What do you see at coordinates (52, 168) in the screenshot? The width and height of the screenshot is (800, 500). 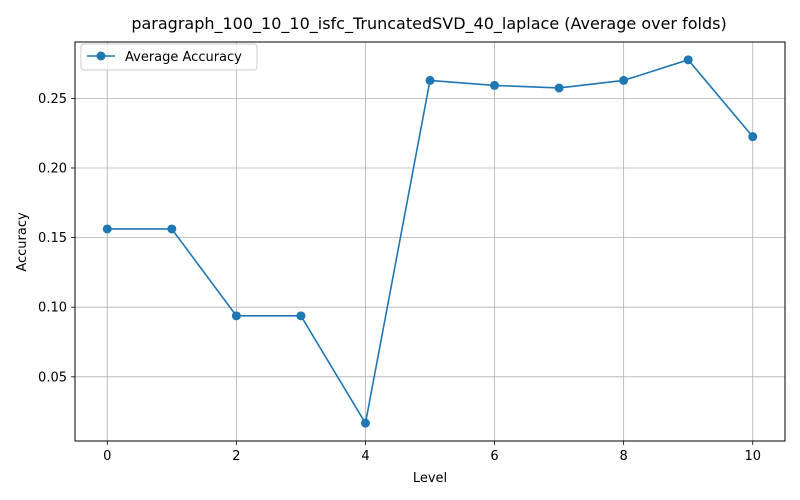 I see `y-tick-label: 0.20` at bounding box center [52, 168].